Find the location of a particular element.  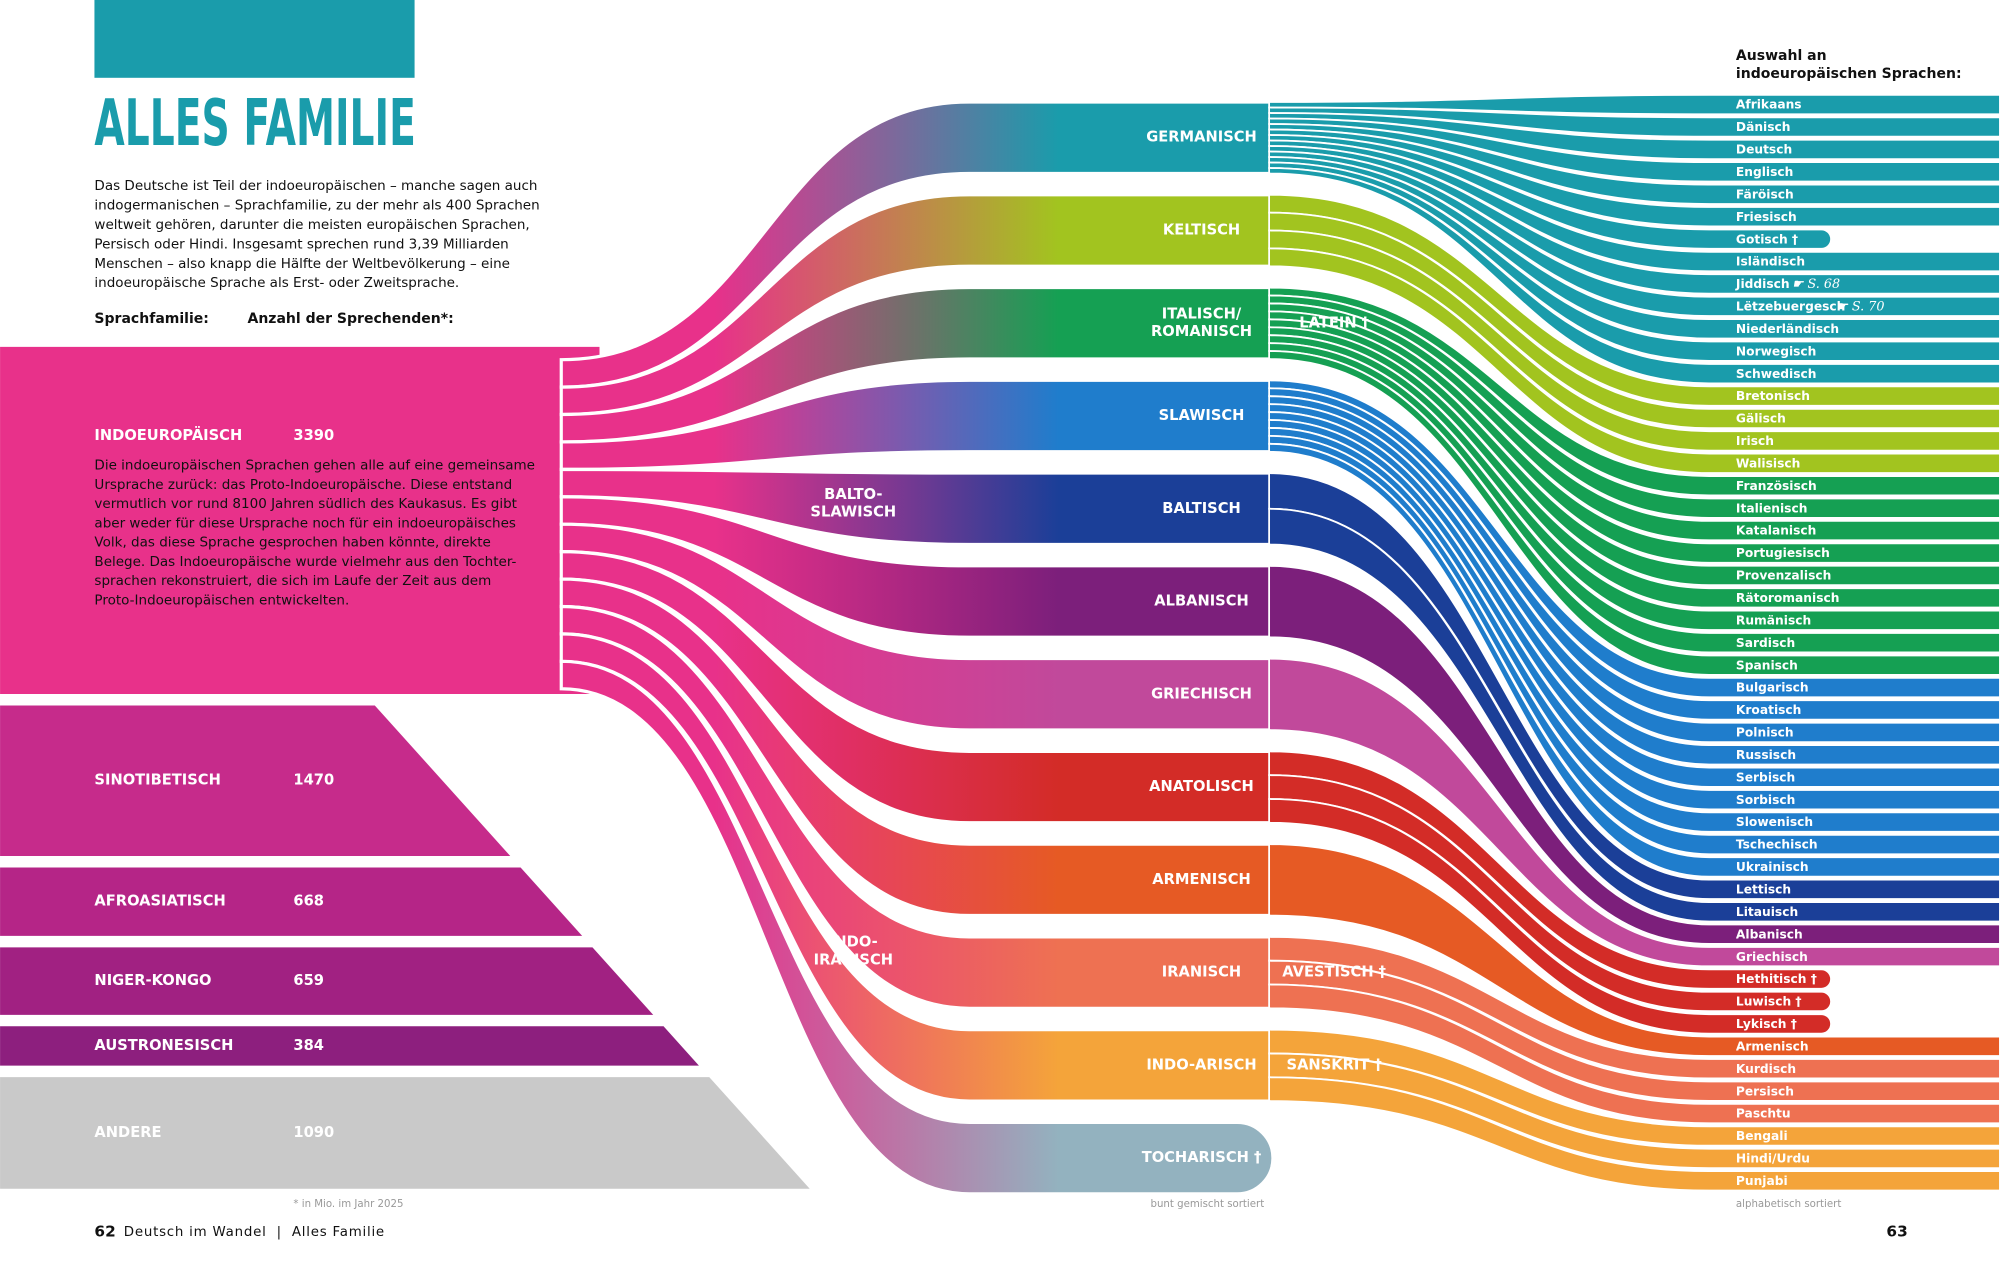

title: ALLES FAMILIE is located at coordinates (254, 124).